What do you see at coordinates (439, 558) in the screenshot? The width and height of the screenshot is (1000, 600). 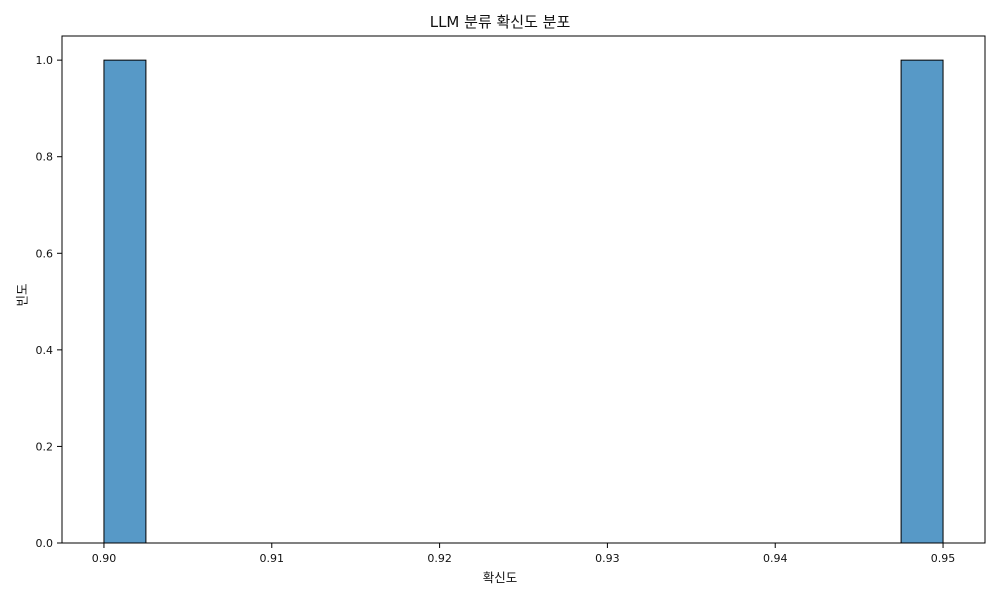 I see `x-tick-label: 0.92` at bounding box center [439, 558].